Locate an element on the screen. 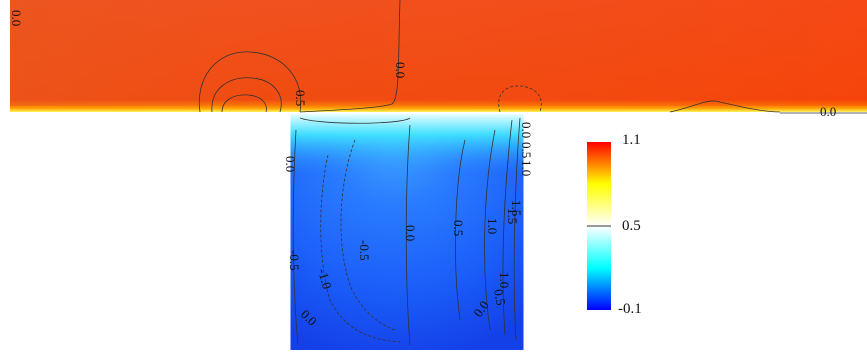  contour-label: -1.0 is located at coordinates (325, 279).